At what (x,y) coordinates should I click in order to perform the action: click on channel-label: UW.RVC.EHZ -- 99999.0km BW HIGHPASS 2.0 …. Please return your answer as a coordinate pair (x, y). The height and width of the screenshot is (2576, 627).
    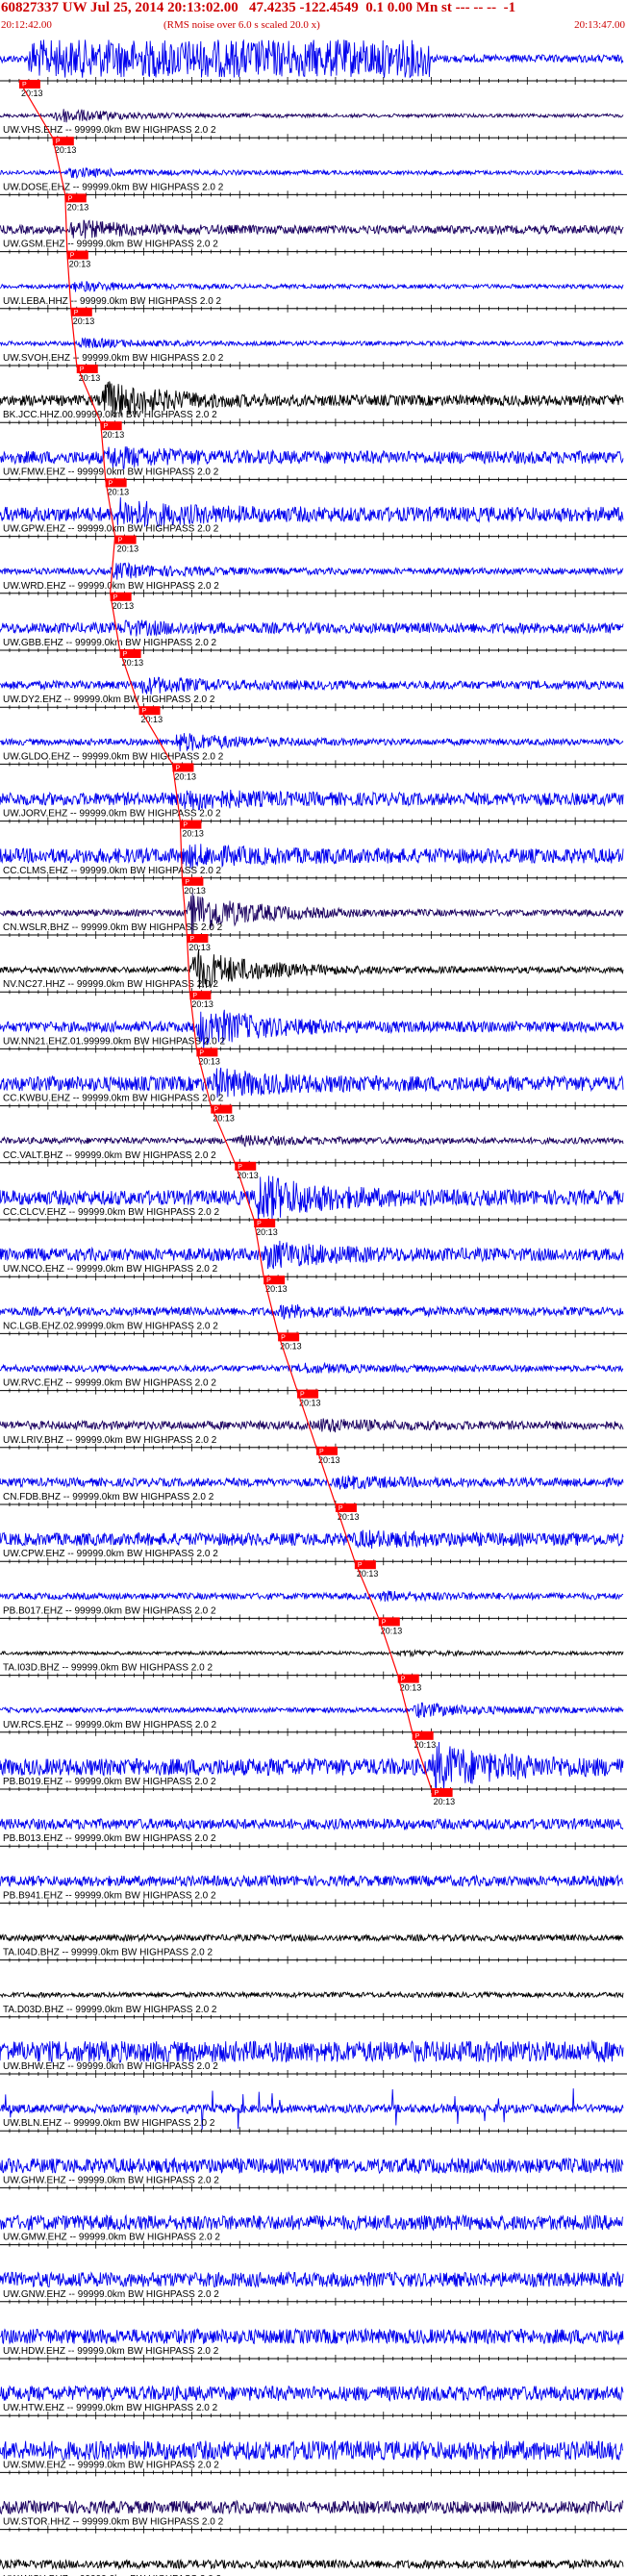
    Looking at the image, I should click on (109, 1383).